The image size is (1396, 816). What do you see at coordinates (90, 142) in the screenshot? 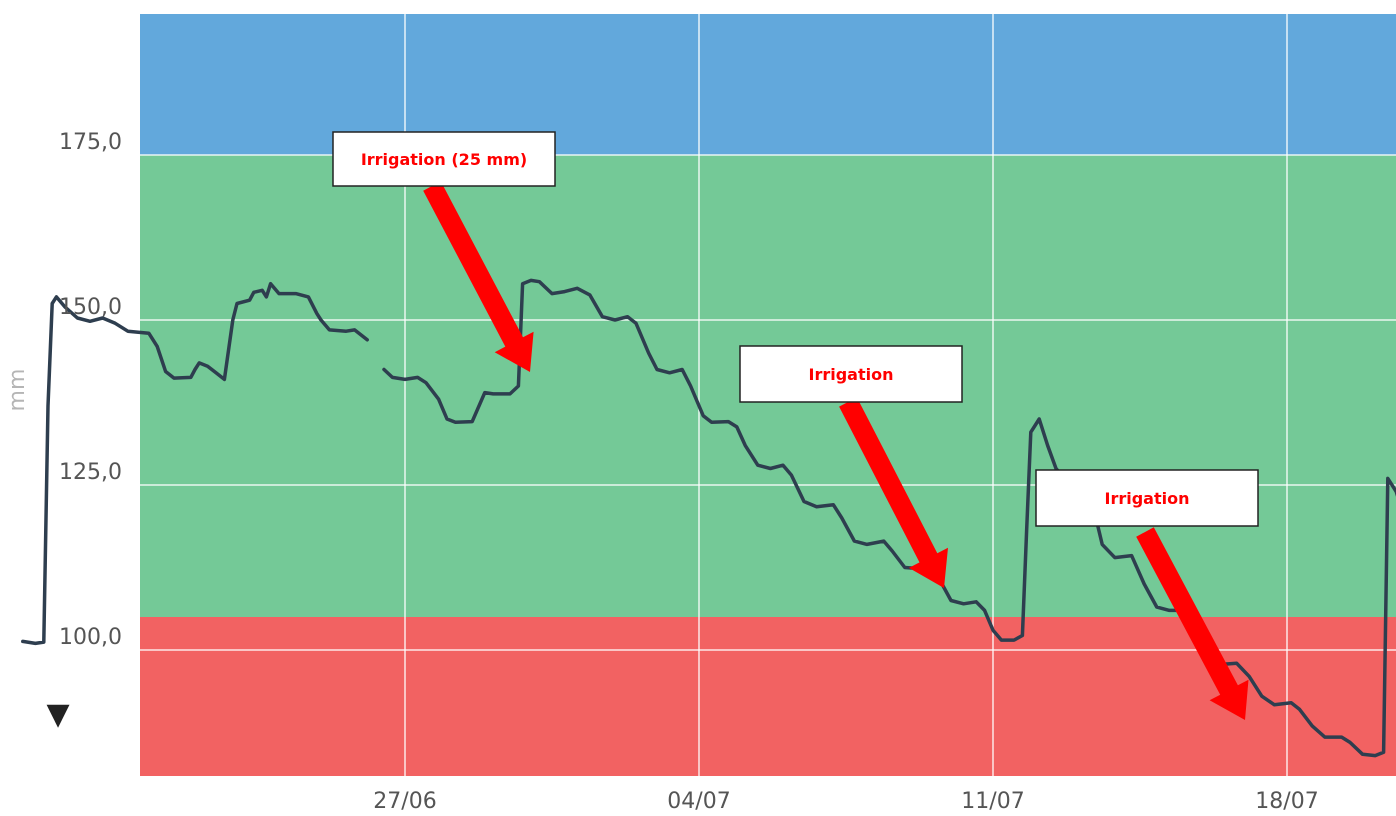
I see `y-tick-label: 175,0` at bounding box center [90, 142].